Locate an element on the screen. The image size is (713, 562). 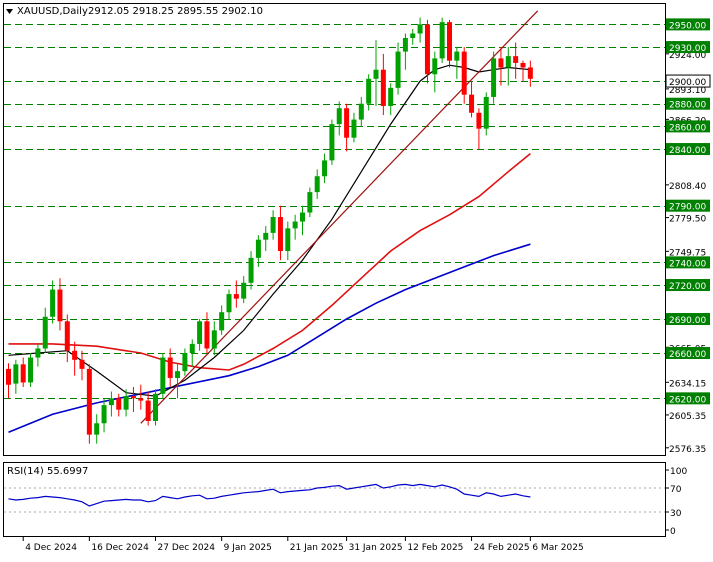
level-tag-label: 2690.00 is located at coordinates (687, 321).